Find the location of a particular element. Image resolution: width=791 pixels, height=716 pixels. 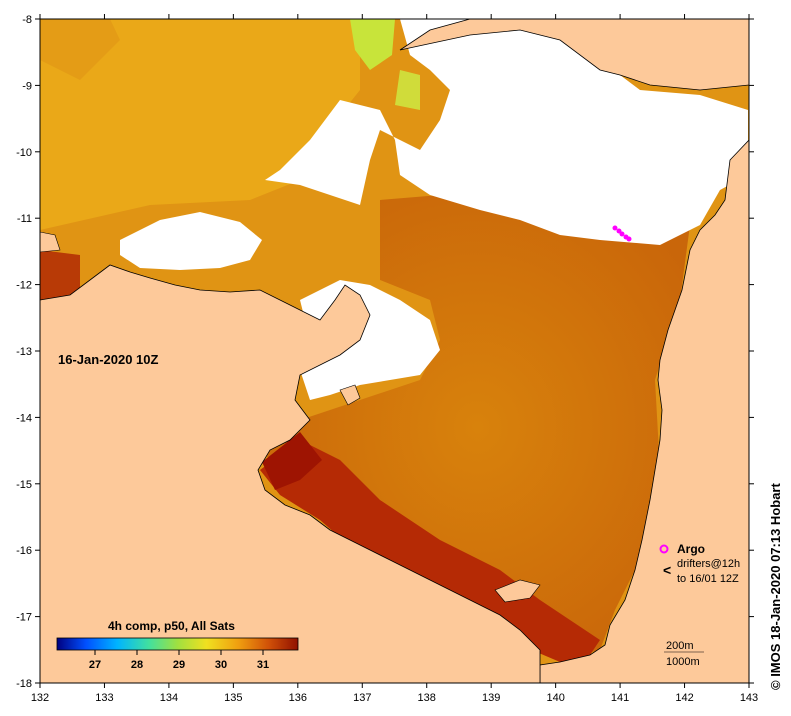

colorbar-tick-label: 29 is located at coordinates (179, 665).